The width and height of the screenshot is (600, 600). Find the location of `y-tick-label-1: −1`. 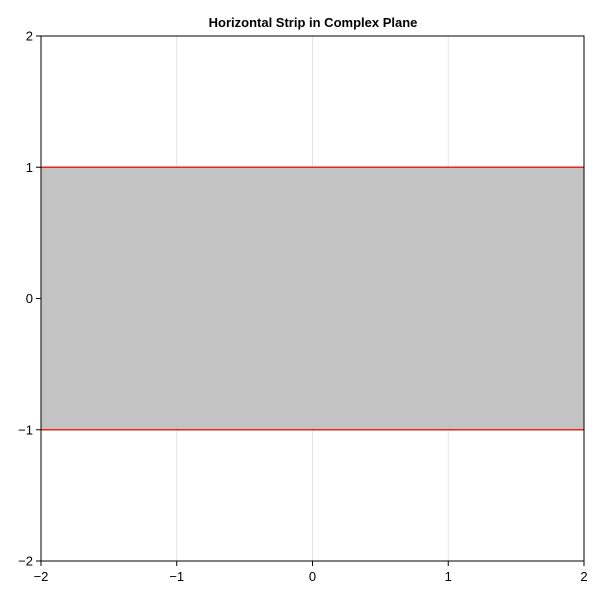

y-tick-label-1: −1 is located at coordinates (25, 429).